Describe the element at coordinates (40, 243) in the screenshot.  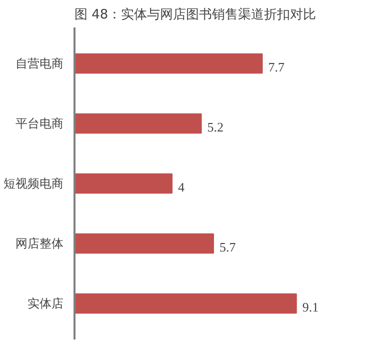
I see `y-tick-label: 网店整体` at that location.